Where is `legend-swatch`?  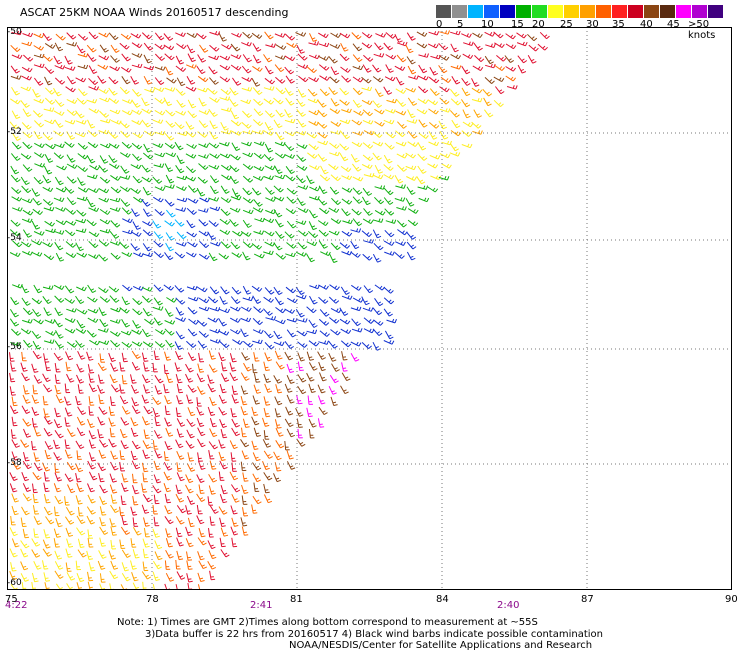
legend-swatch is located at coordinates (460, 11).